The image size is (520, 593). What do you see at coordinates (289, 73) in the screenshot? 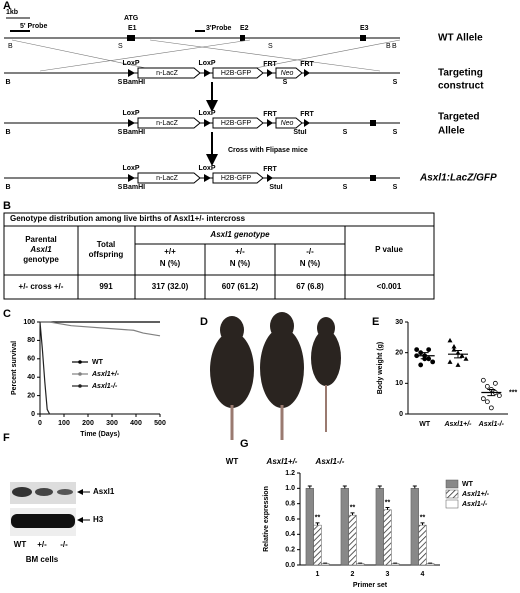
I see `neo` at bounding box center [289, 73].